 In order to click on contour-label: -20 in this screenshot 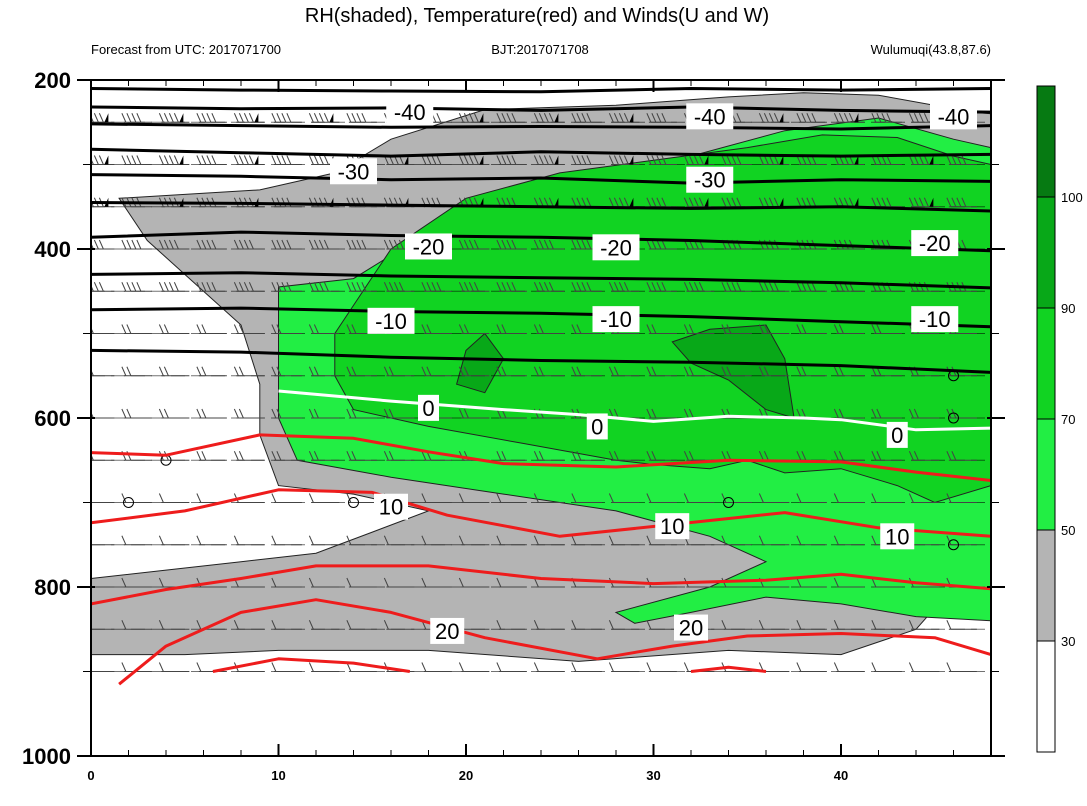, I will do `click(428, 246)`.